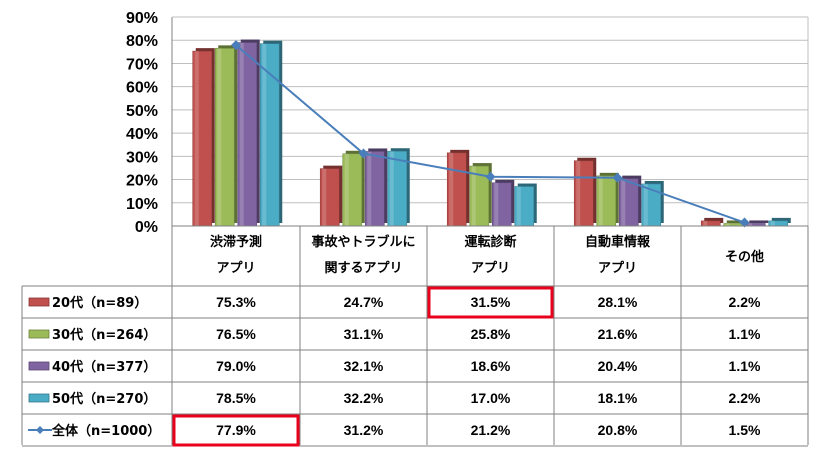 This screenshot has width=822, height=452. Describe the element at coordinates (364, 334) in the screenshot. I see `data-label: 31.1%` at that location.